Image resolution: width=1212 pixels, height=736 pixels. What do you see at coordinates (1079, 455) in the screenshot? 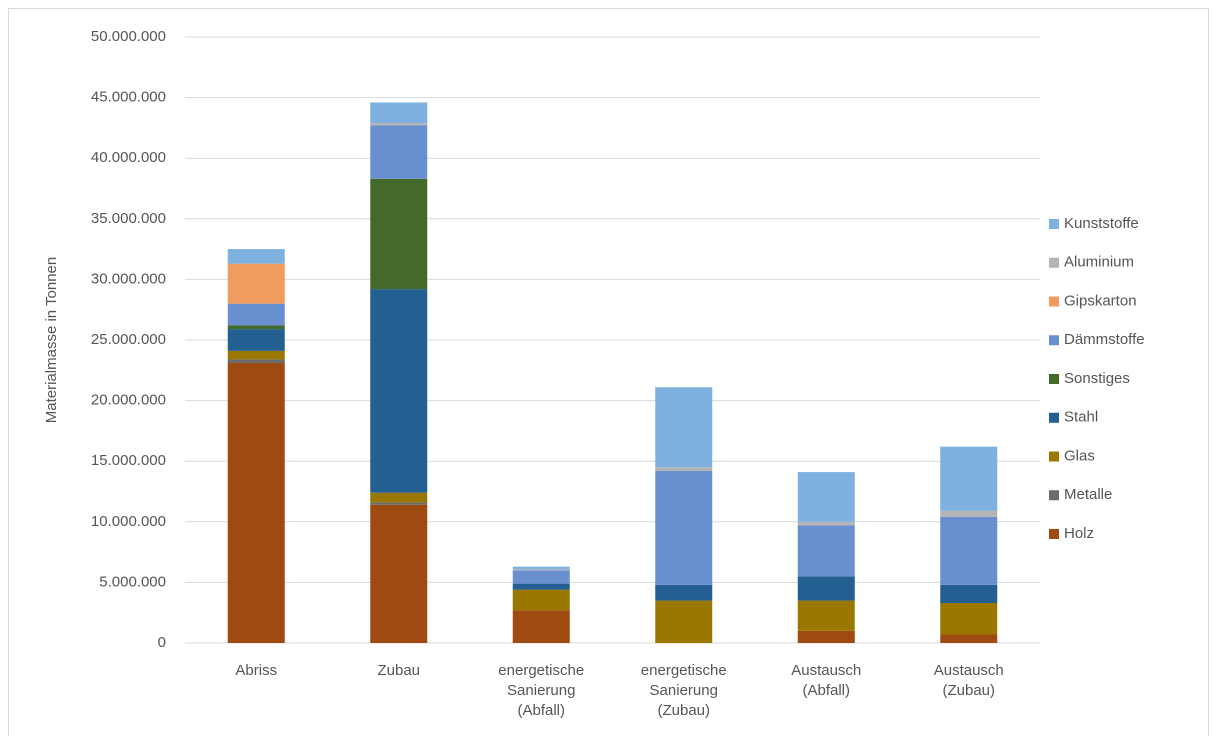
I see `legend-label: Glas` at bounding box center [1079, 455].